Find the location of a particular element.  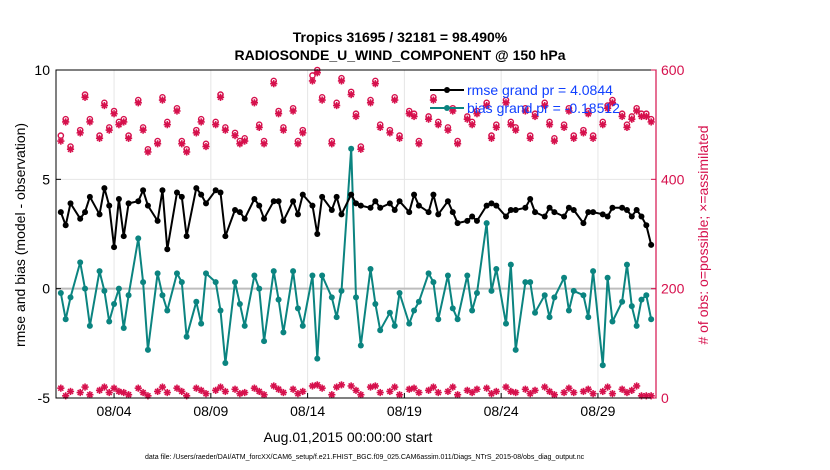

y-left-tick-label: 10 is located at coordinates (42, 70).